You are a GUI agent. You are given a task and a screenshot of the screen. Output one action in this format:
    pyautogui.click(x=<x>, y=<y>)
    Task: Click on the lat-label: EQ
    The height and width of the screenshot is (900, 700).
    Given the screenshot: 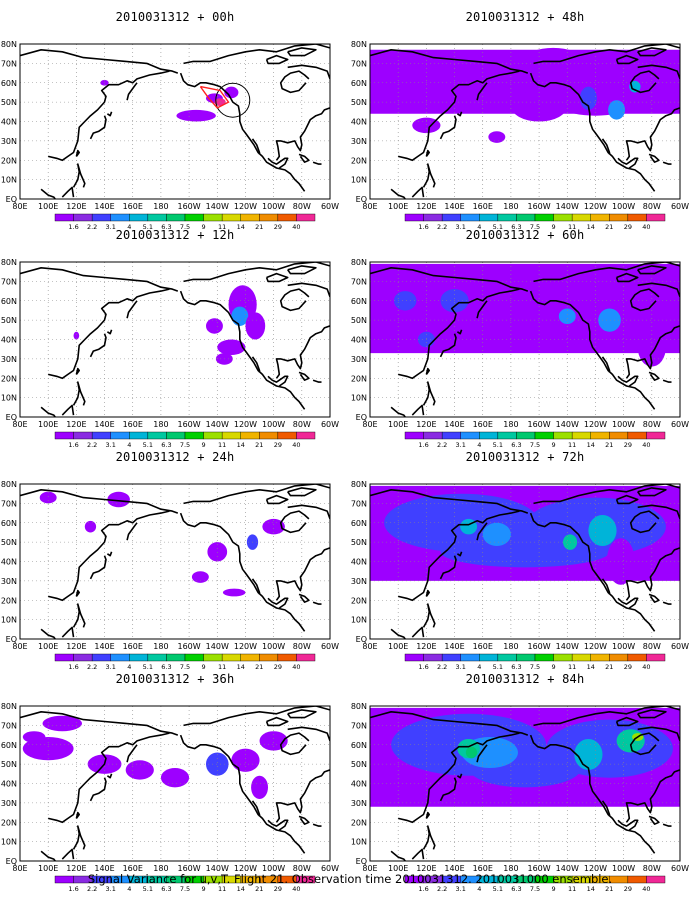 What is the action you would take?
    pyautogui.click(x=361, y=199)
    